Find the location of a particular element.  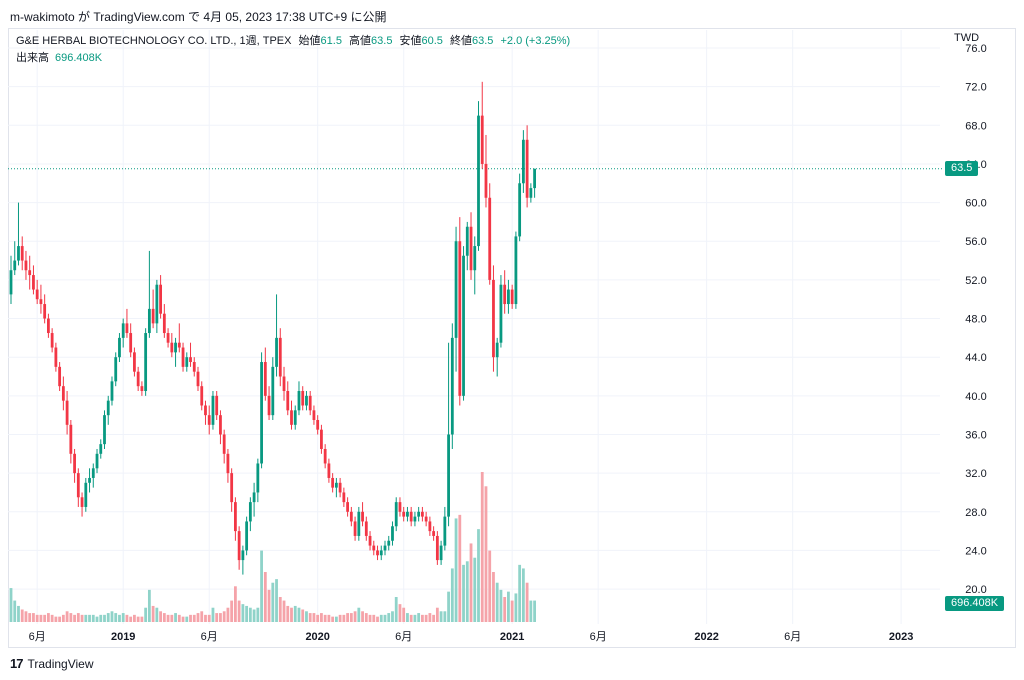

x-tick-label: 2021 is located at coordinates (512, 637).